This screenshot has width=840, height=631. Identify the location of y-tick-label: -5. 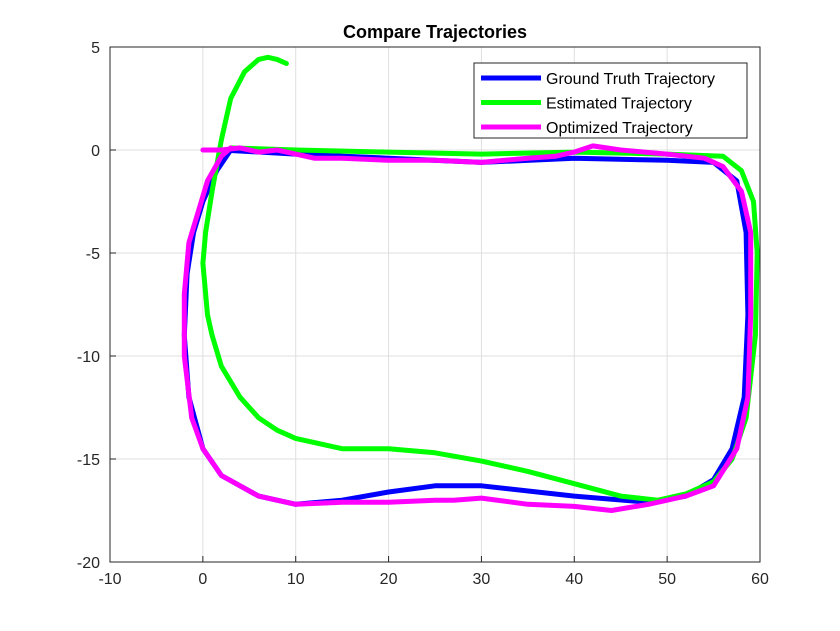
(93, 254).